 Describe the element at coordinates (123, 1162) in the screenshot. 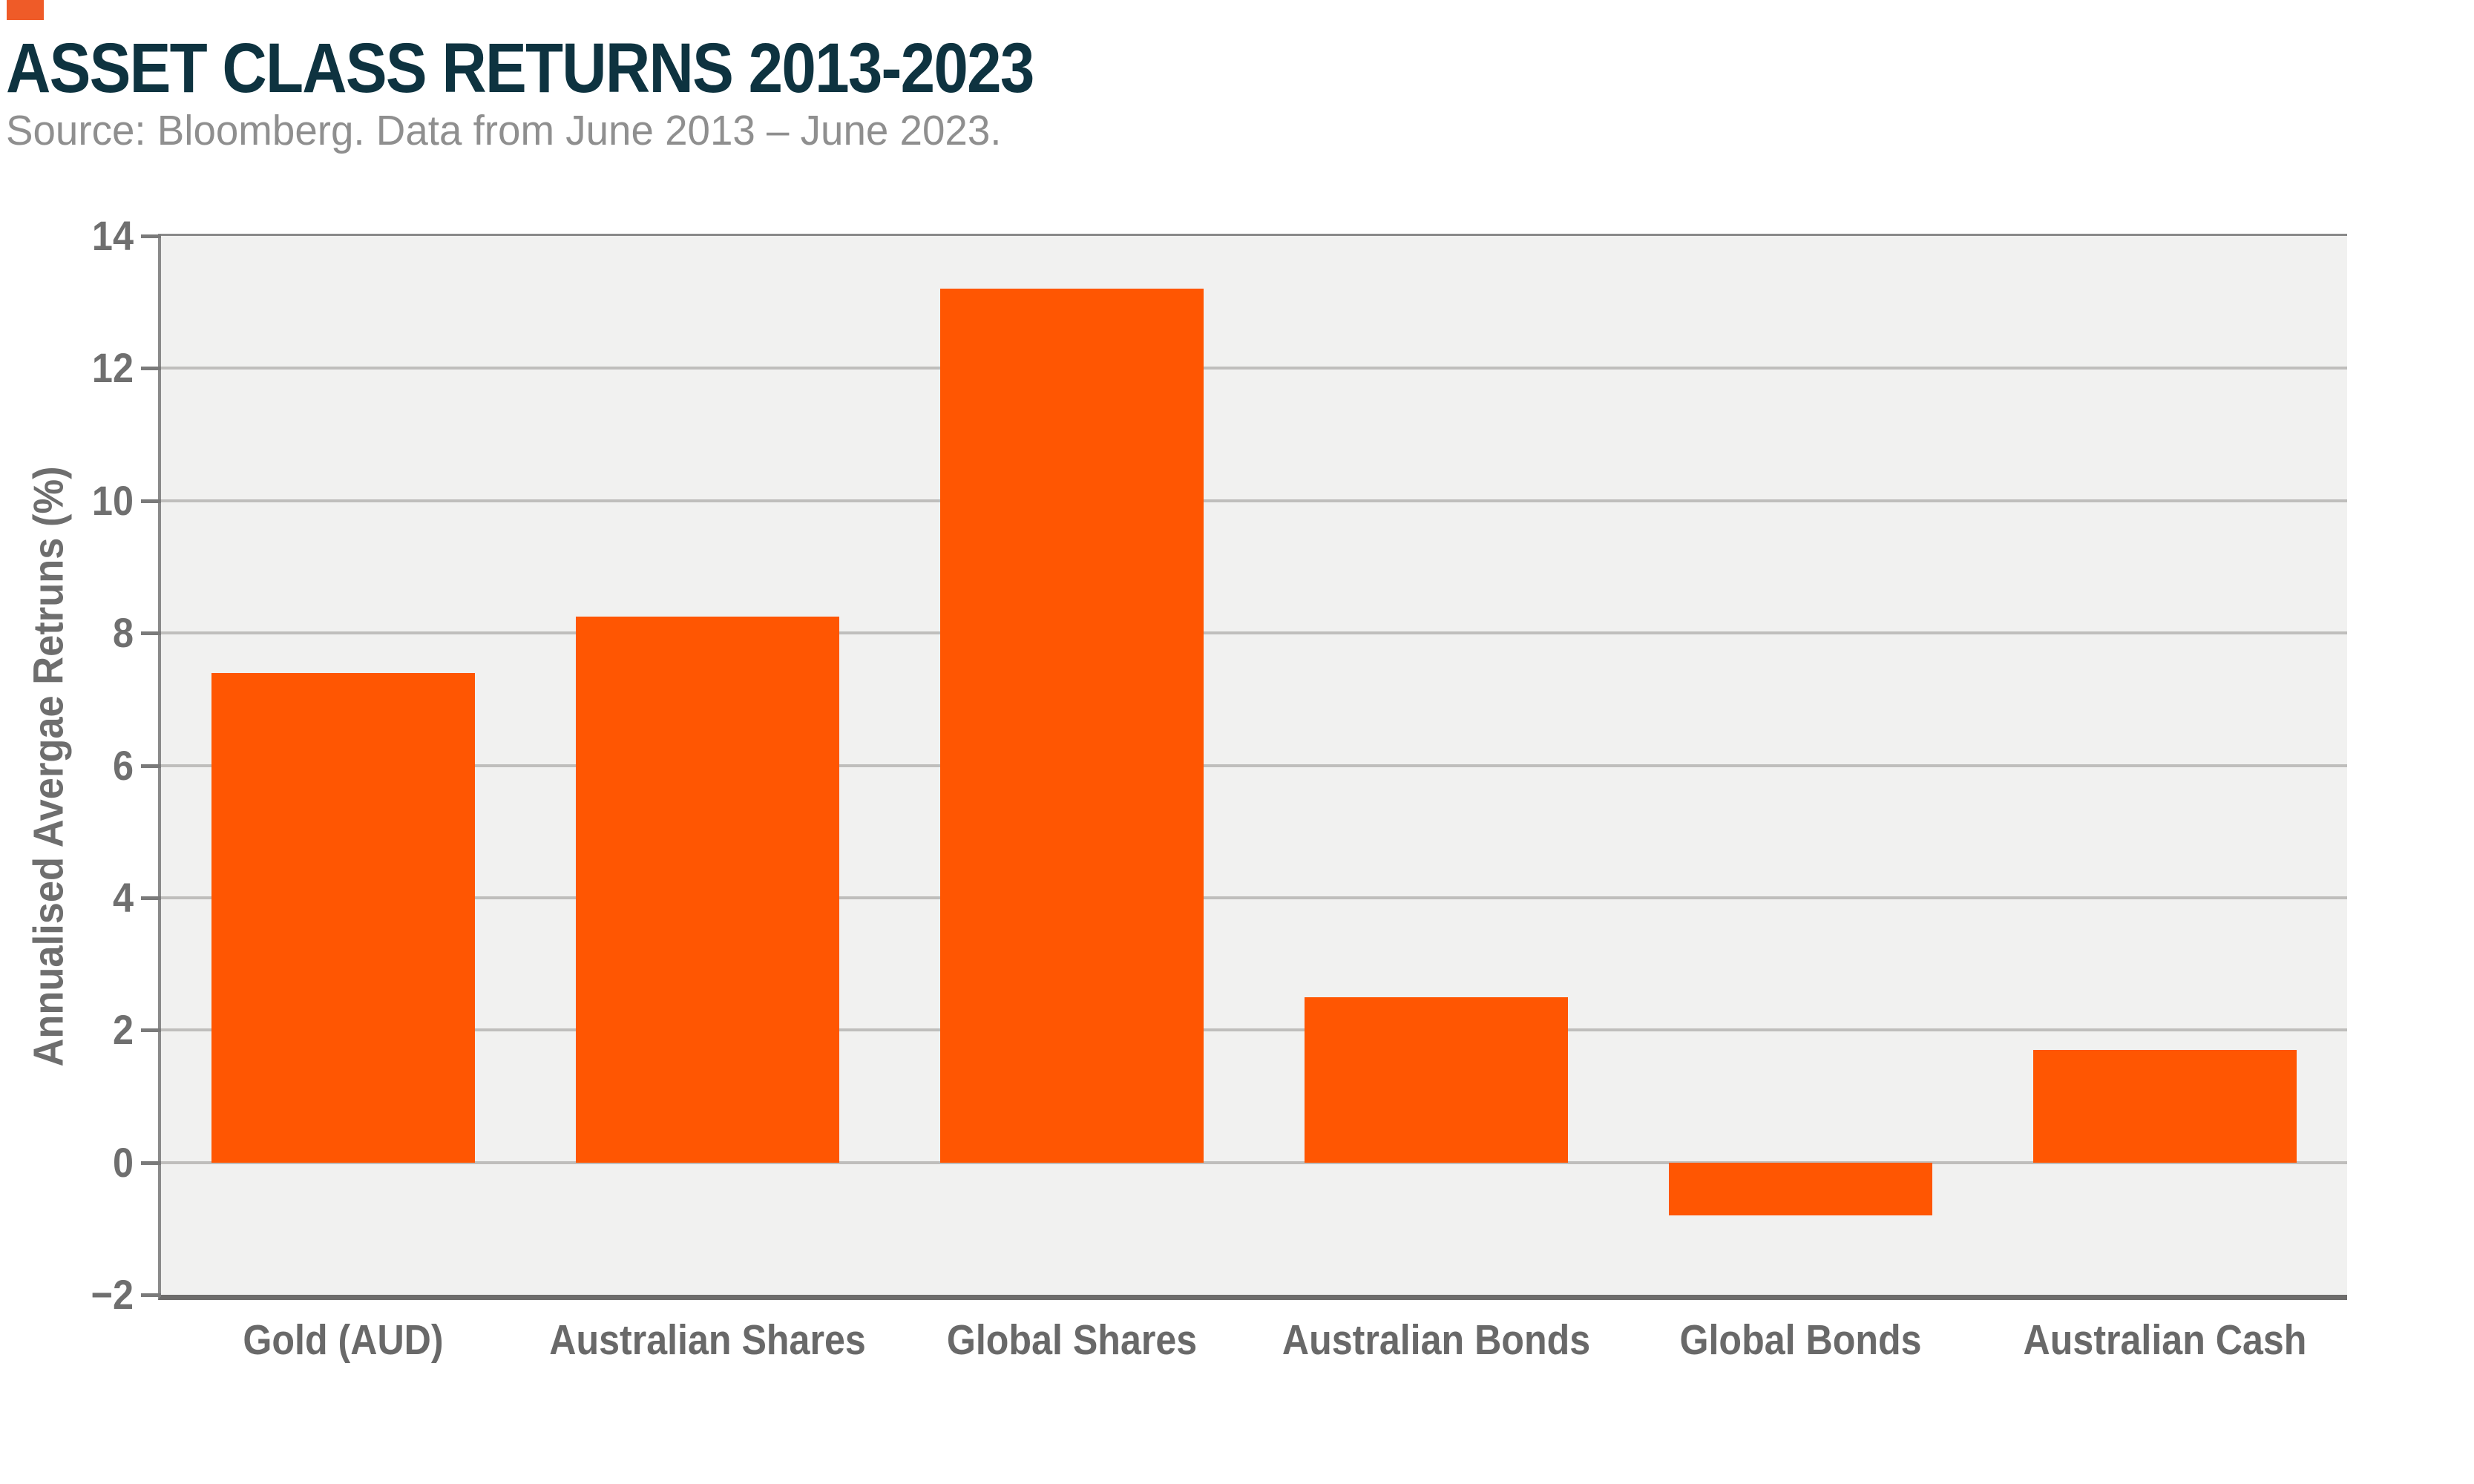

I see `y-tick-label: 0` at that location.